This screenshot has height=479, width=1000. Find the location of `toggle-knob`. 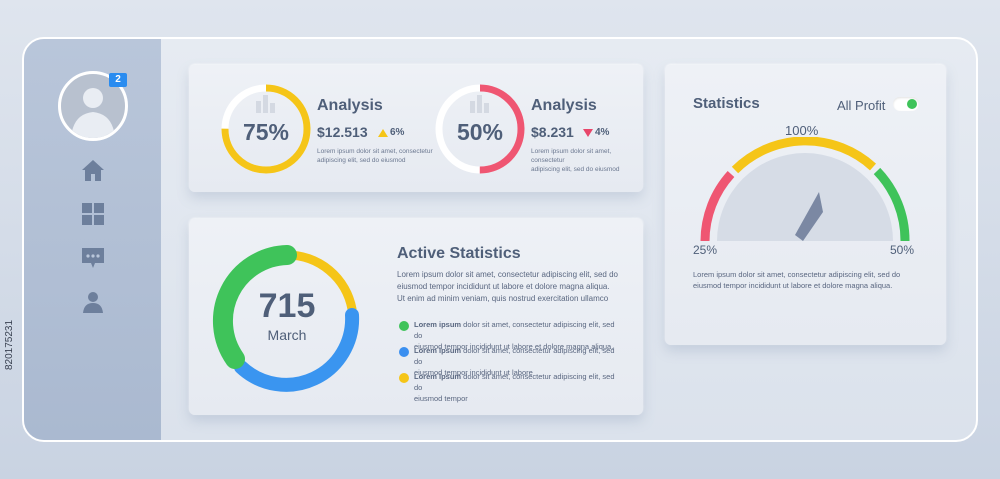

toggle-knob is located at coordinates (912, 104).